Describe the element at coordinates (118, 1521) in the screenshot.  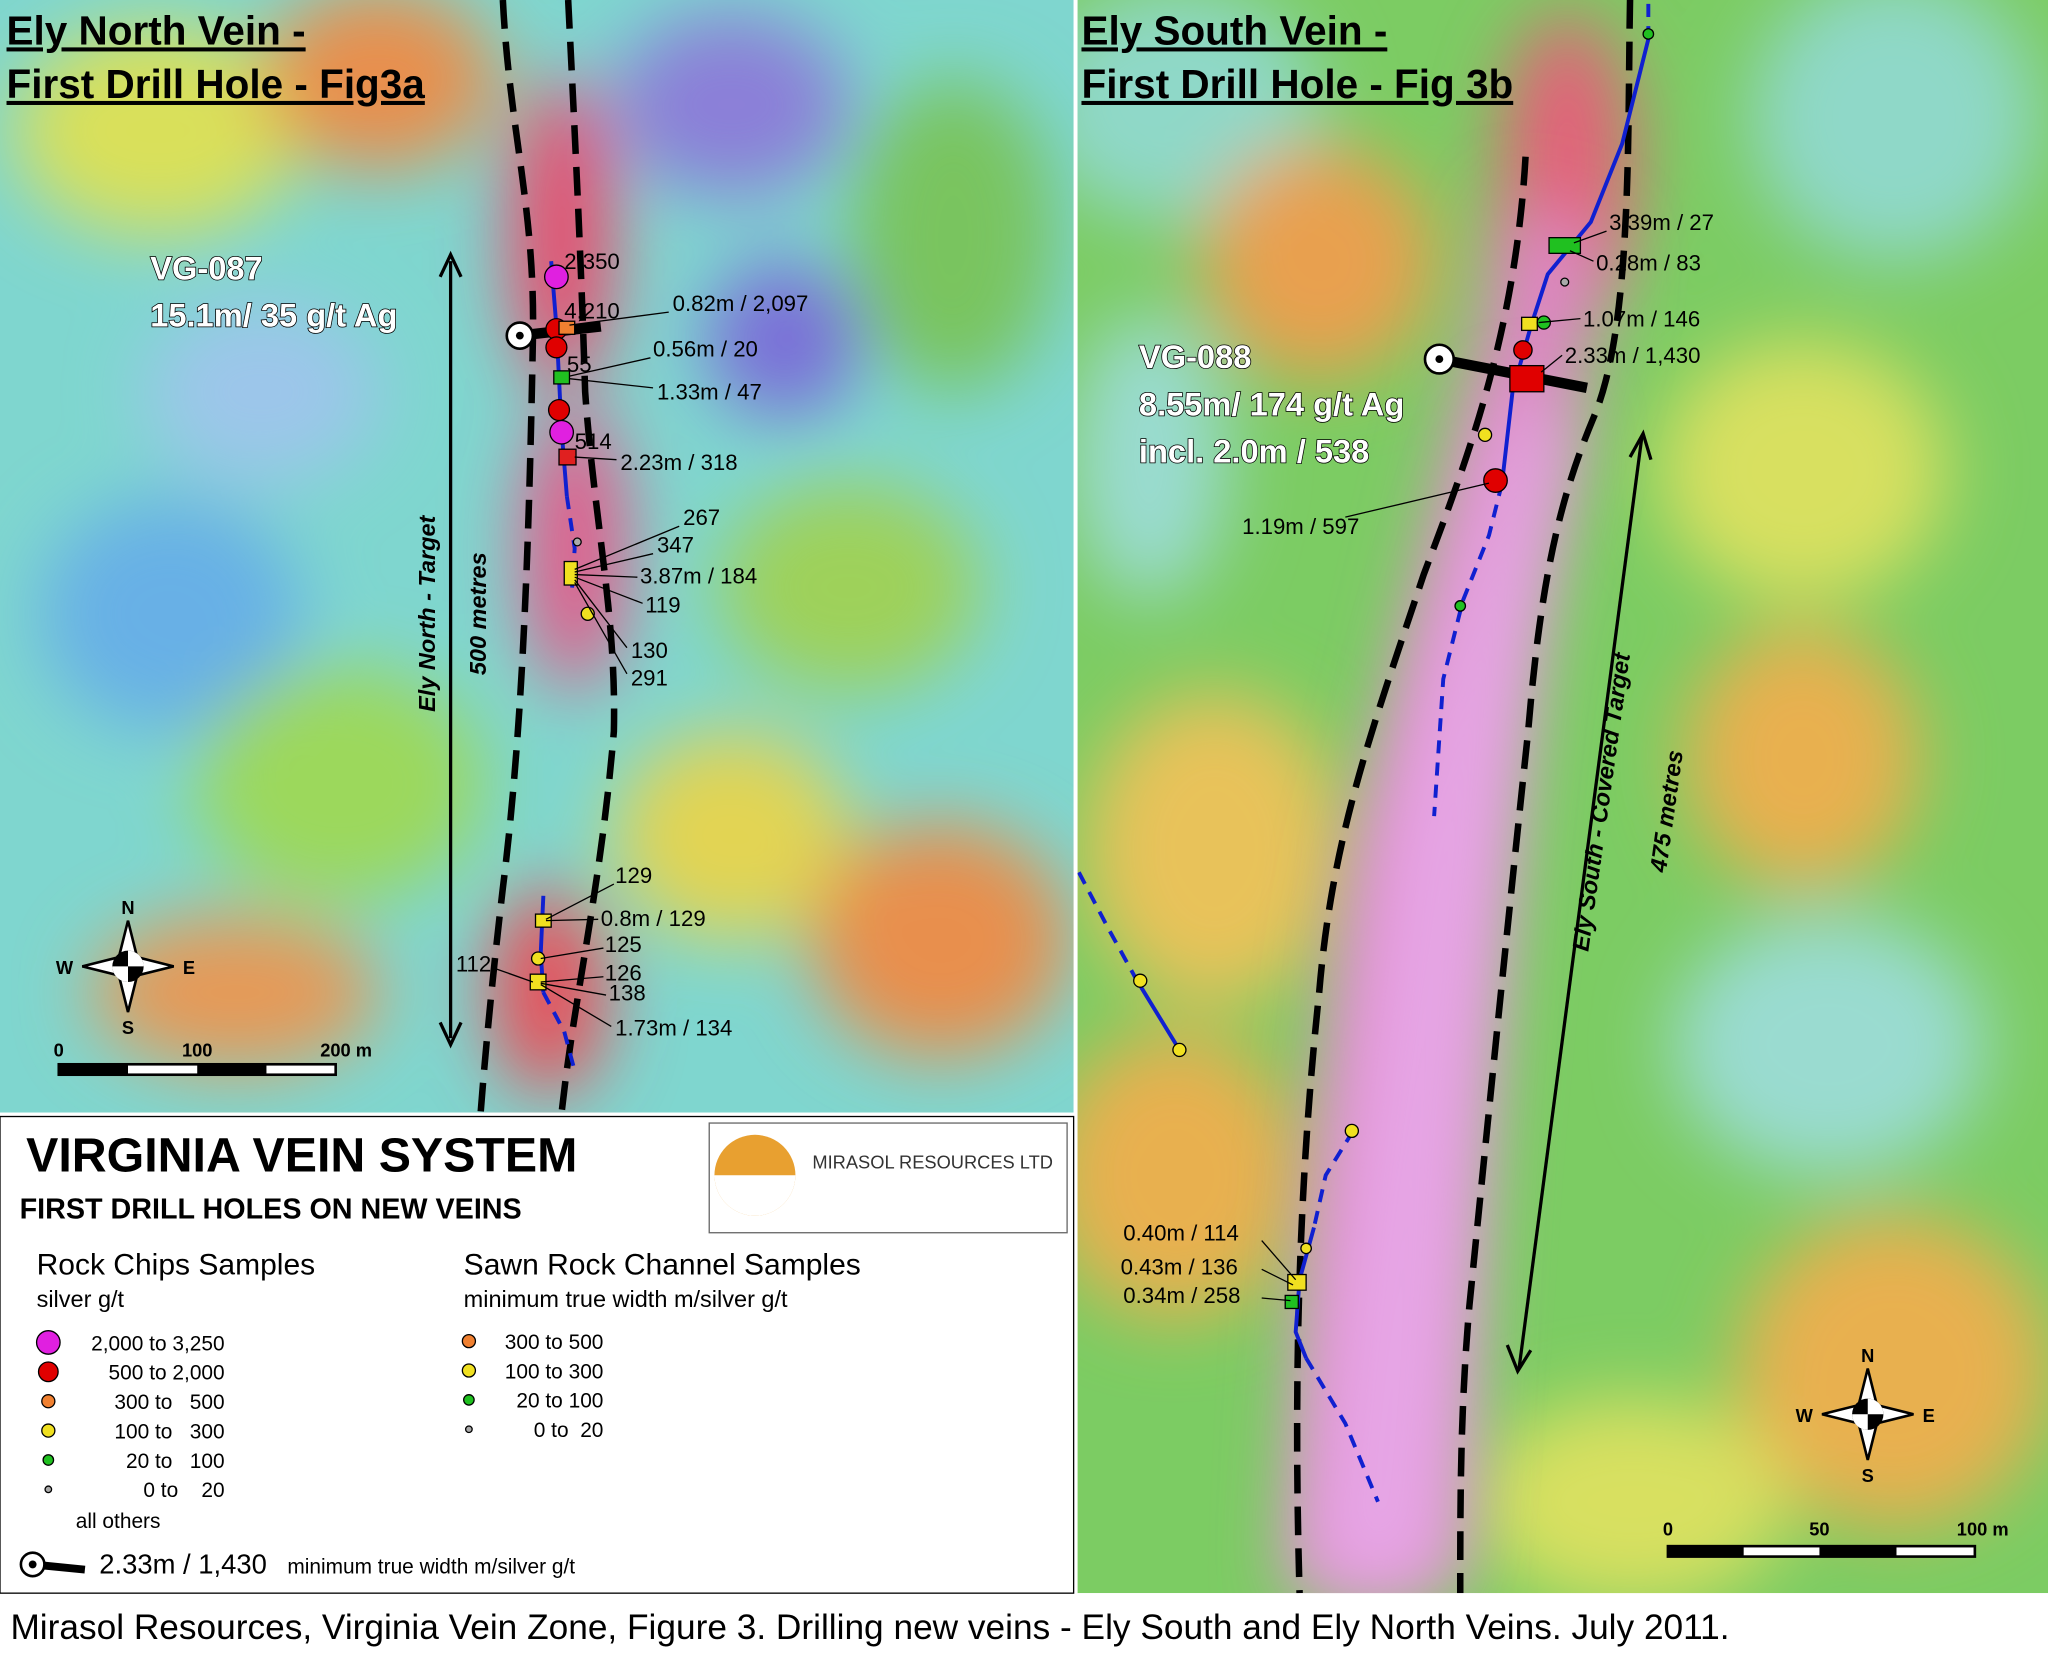
I see `legend-note: all others` at that location.